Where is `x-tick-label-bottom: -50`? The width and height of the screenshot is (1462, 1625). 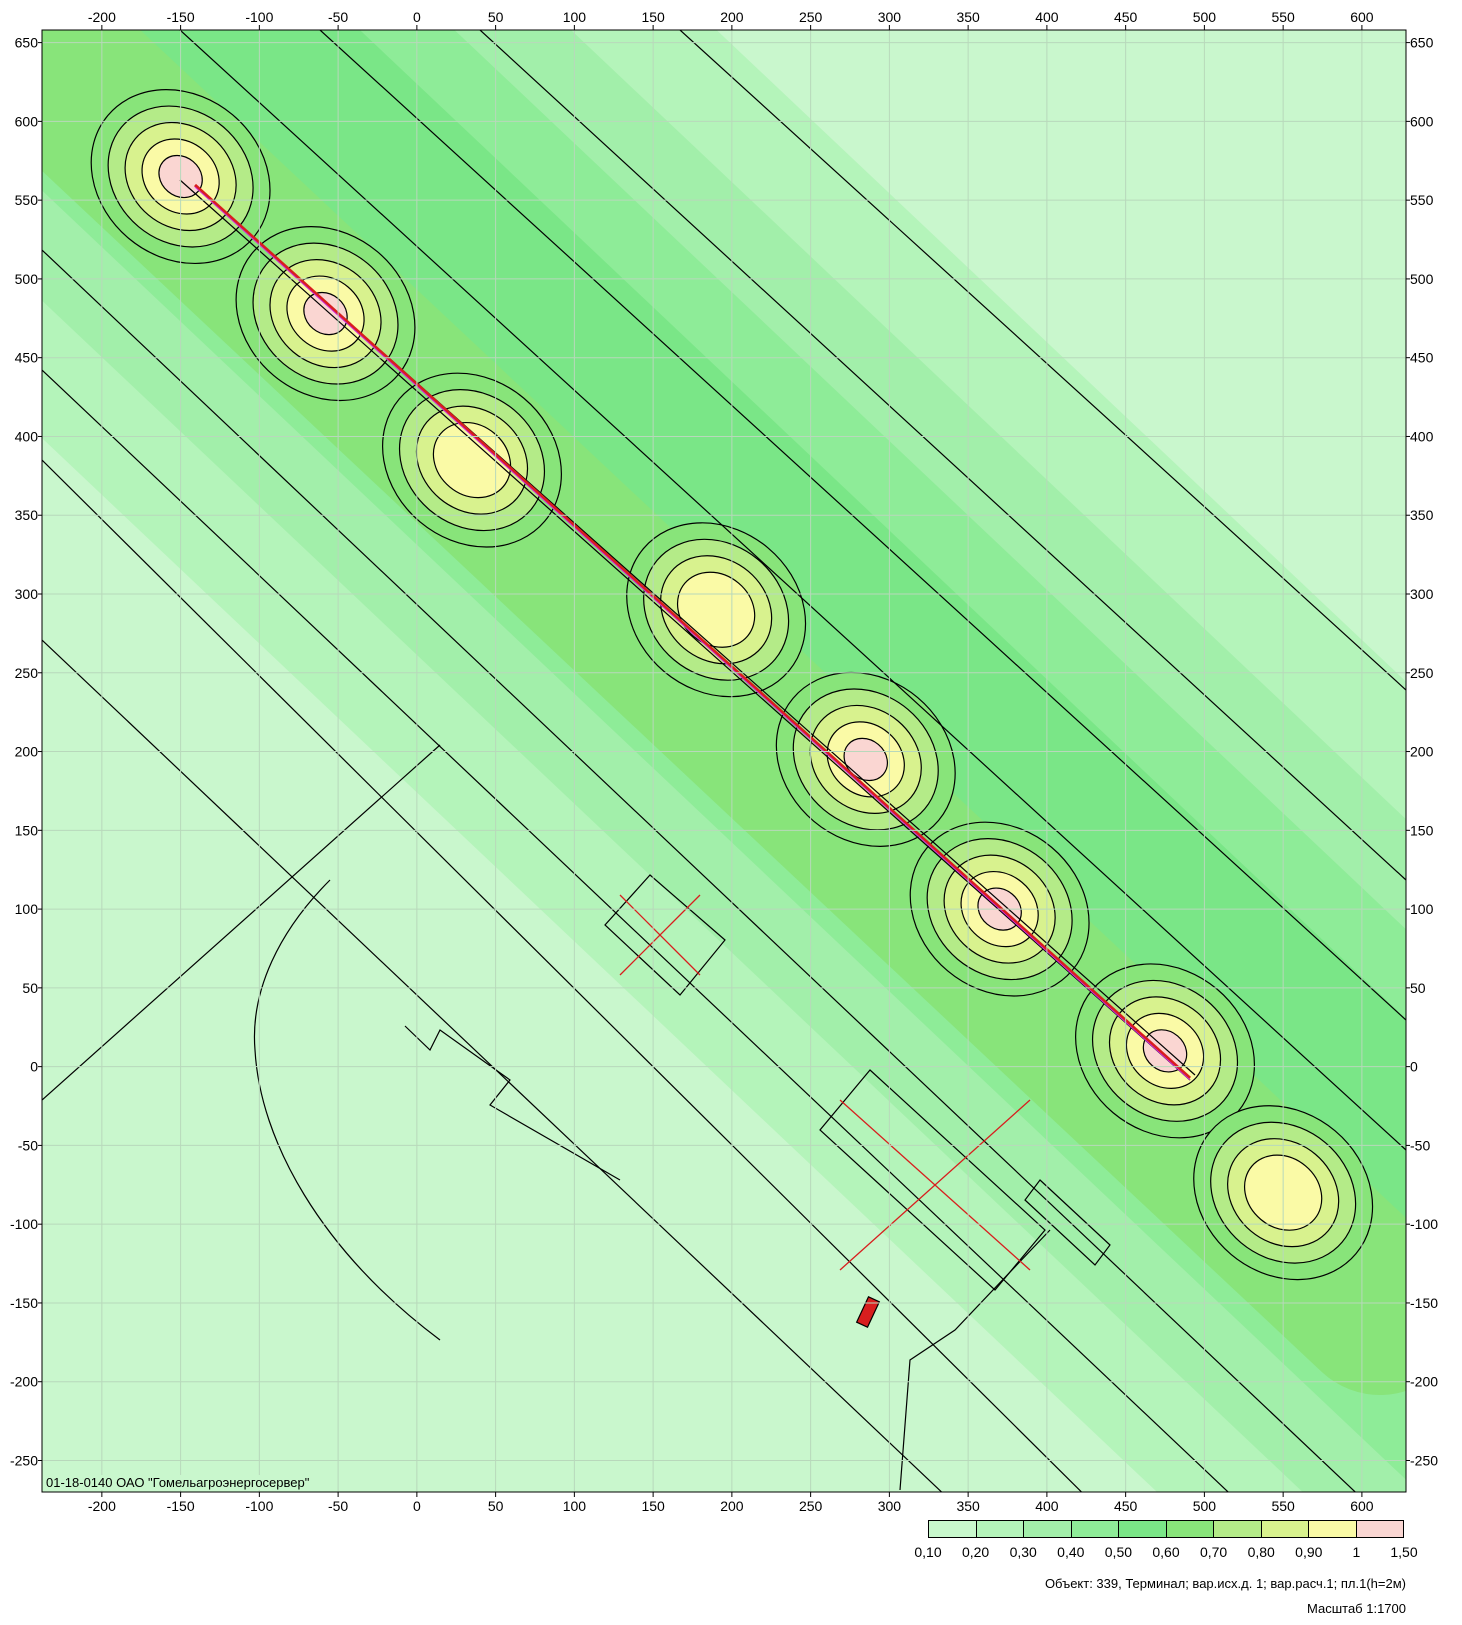
x-tick-label-bottom: -50 is located at coordinates (338, 1506).